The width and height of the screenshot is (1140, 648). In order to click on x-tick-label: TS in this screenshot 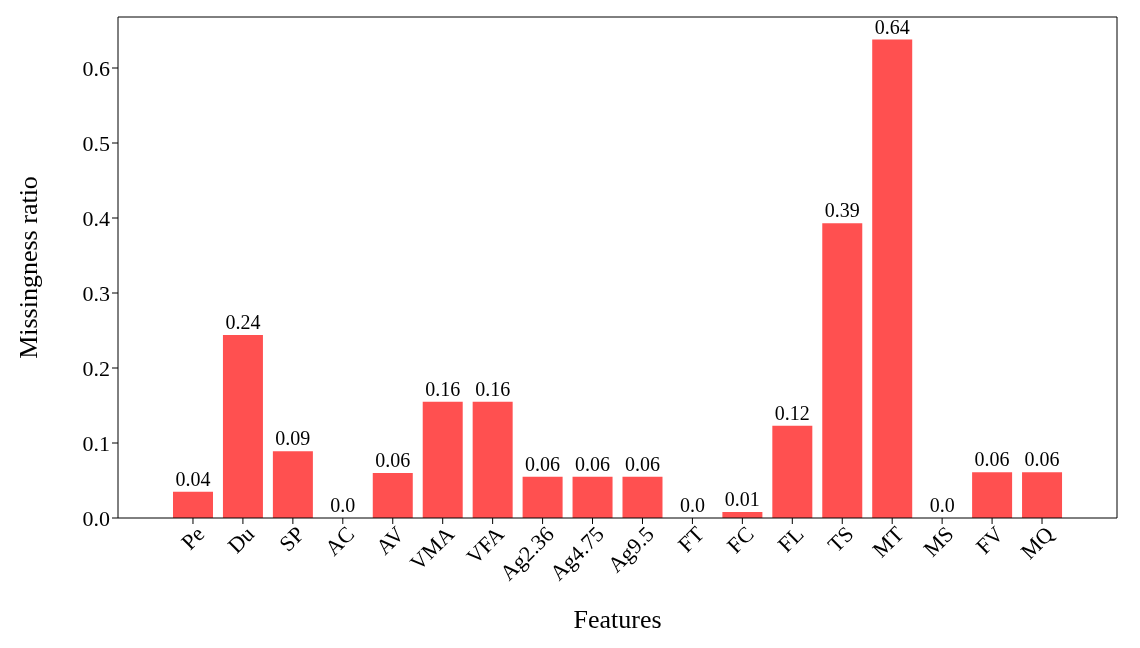, I will do `click(840, 539)`.